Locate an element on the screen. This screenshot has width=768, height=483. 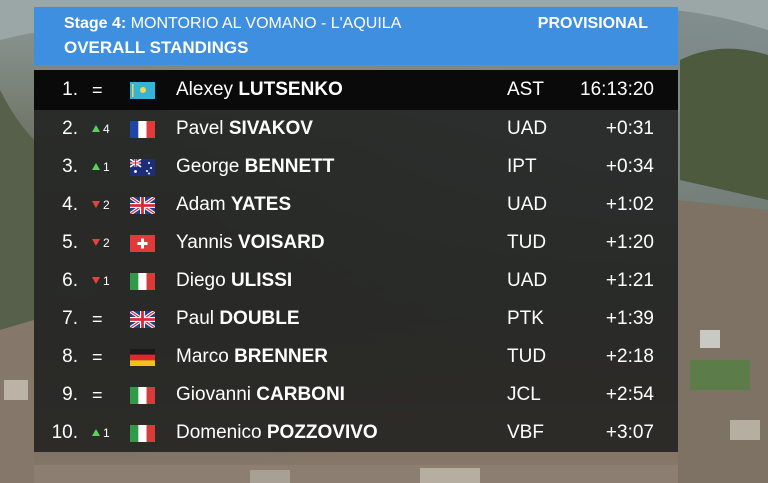
time-gap: +3:07 is located at coordinates (629, 432).